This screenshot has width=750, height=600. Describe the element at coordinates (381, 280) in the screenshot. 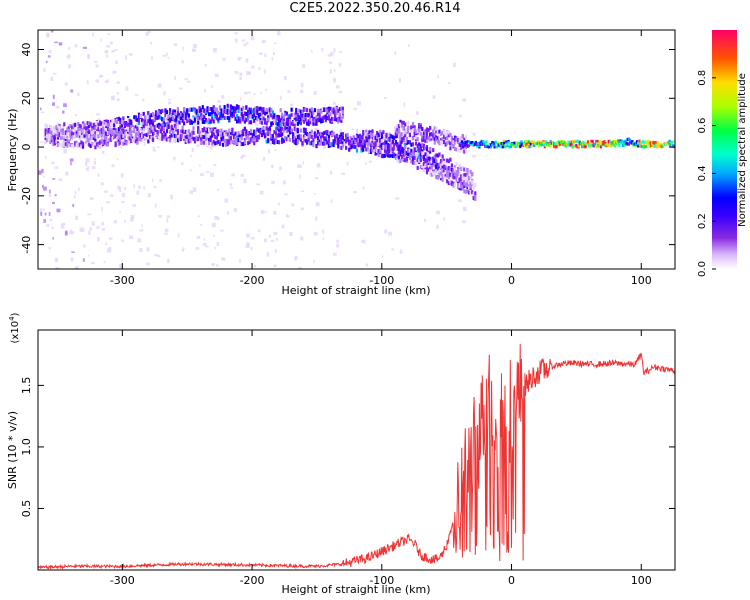

I see `x-tick-label: -100` at that location.